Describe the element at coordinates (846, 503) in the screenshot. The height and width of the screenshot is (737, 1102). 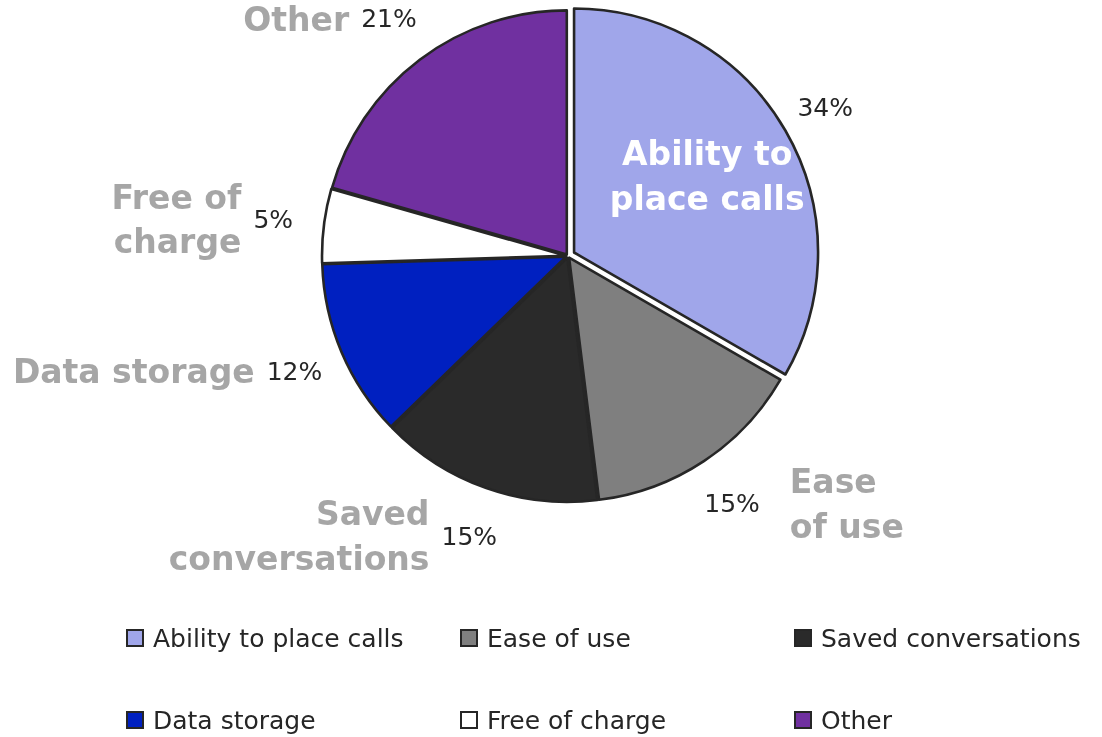
I see `slice-label: Ease of use` at that location.